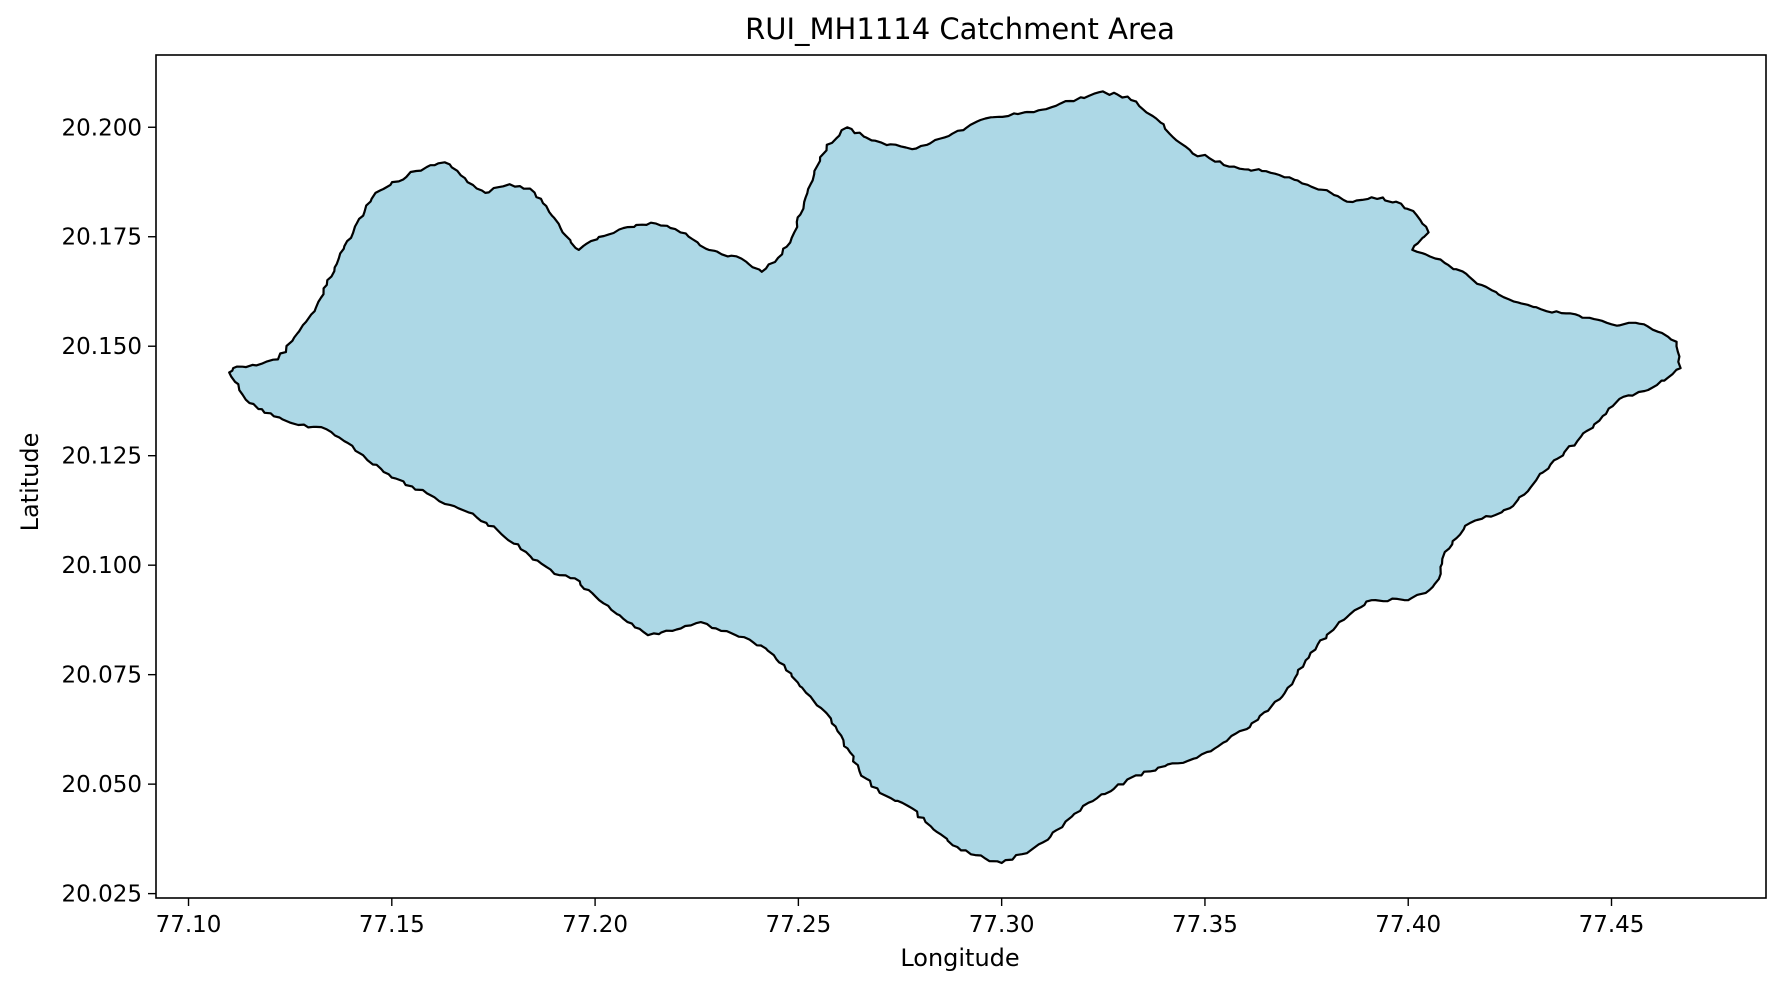 This screenshot has height=994, width=1781. I want to click on y-axis-label: Latitude, so click(30, 482).